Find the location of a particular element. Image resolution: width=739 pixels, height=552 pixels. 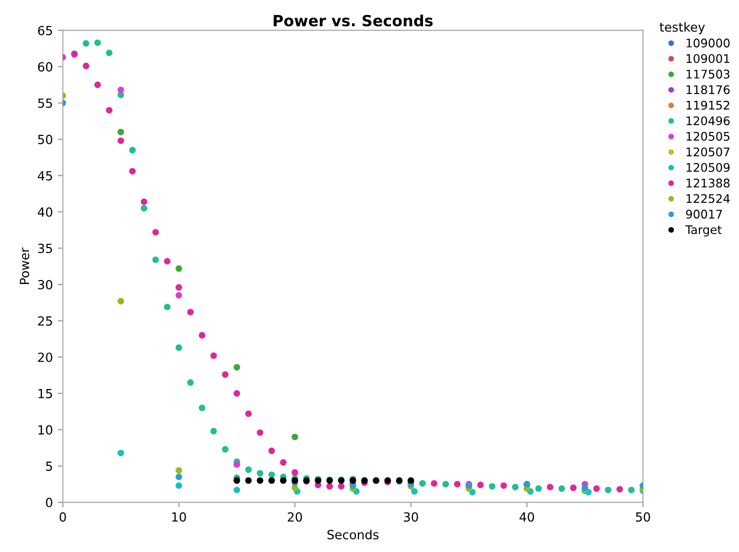

x-tick-label: 10 is located at coordinates (179, 517).